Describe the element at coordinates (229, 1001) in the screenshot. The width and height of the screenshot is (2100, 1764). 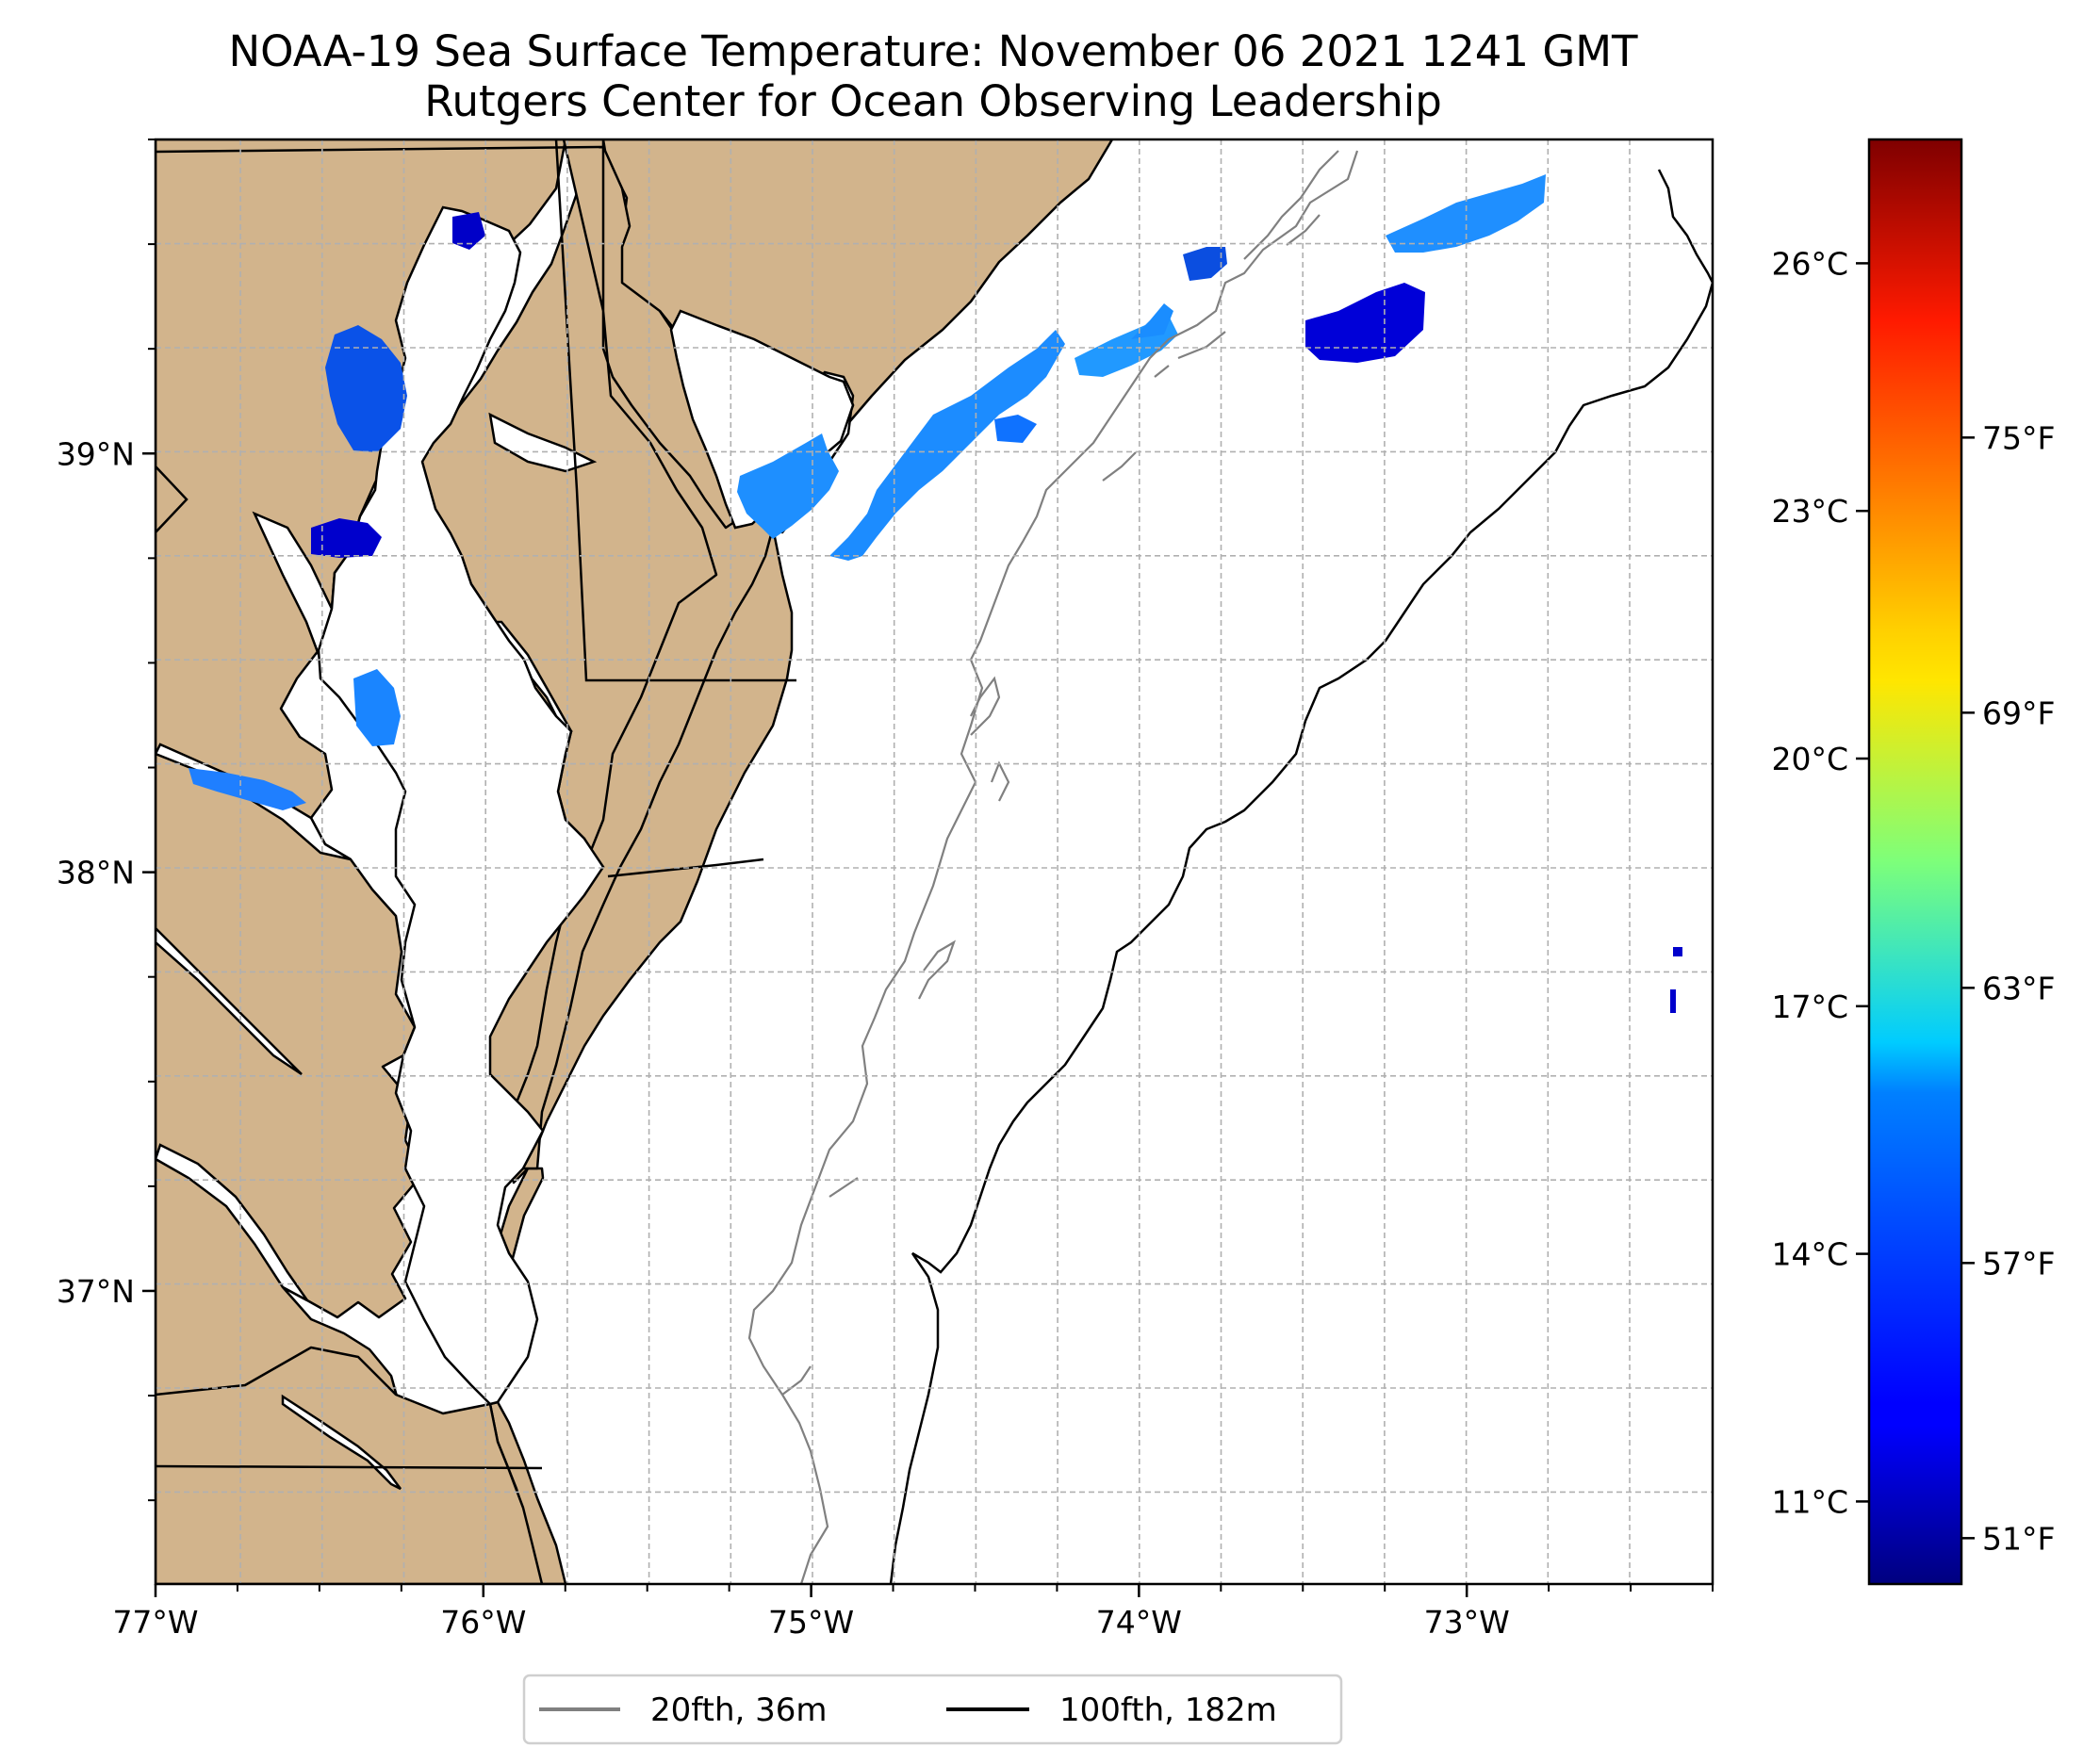
I see `york-river` at that location.